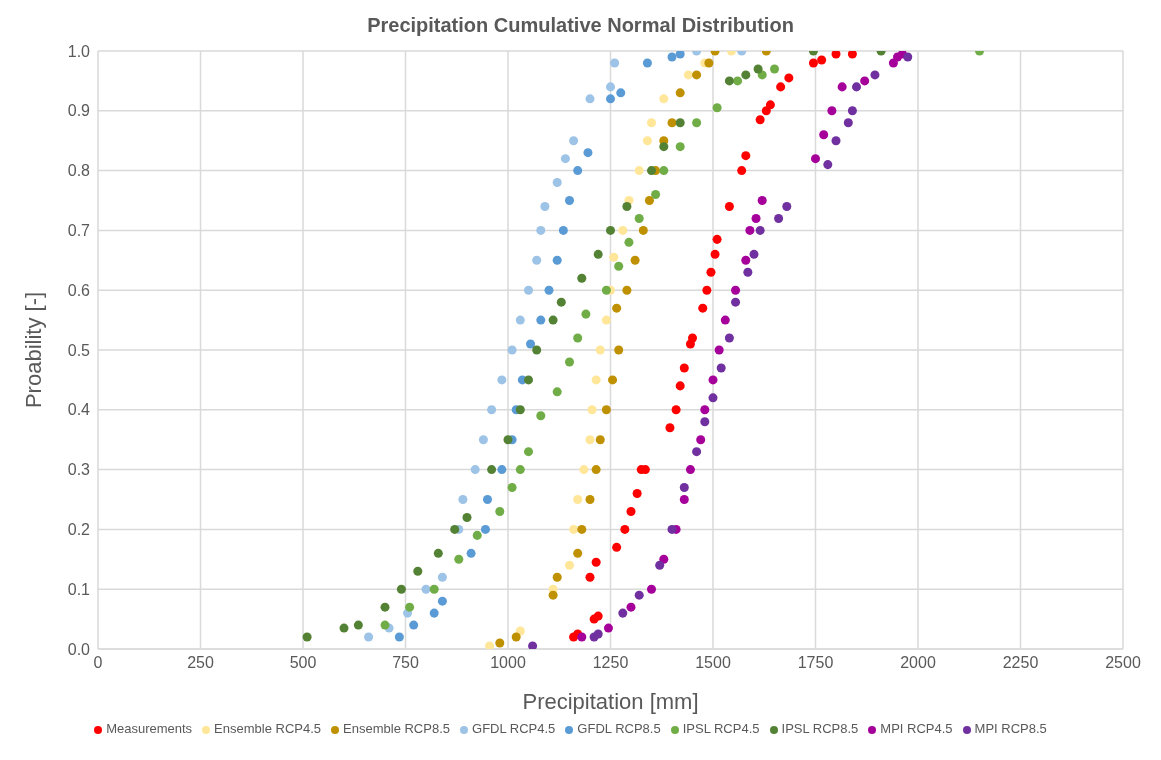  I want to click on legend-label: GFDL RCP4.5, so click(514, 728).